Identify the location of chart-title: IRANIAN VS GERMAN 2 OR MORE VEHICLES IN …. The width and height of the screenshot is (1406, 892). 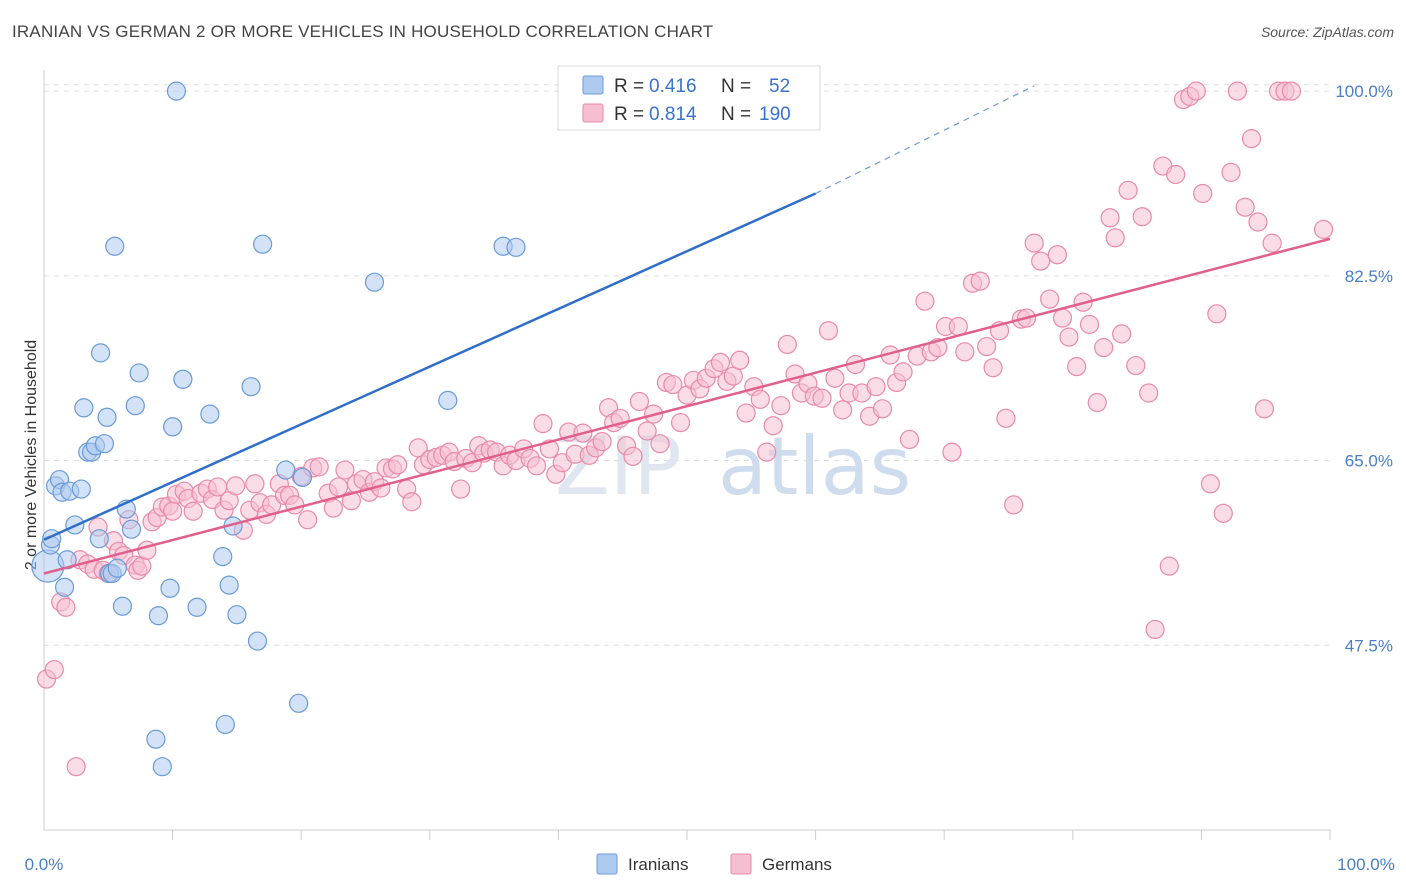
(363, 31).